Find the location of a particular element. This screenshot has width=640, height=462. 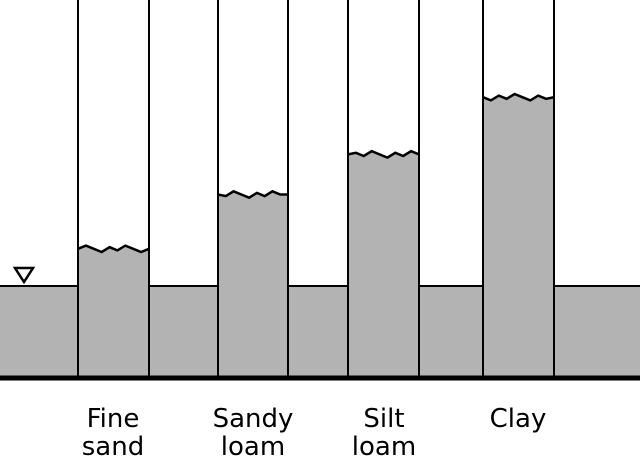

capillary-fill-sandy-loam is located at coordinates (253, 284).